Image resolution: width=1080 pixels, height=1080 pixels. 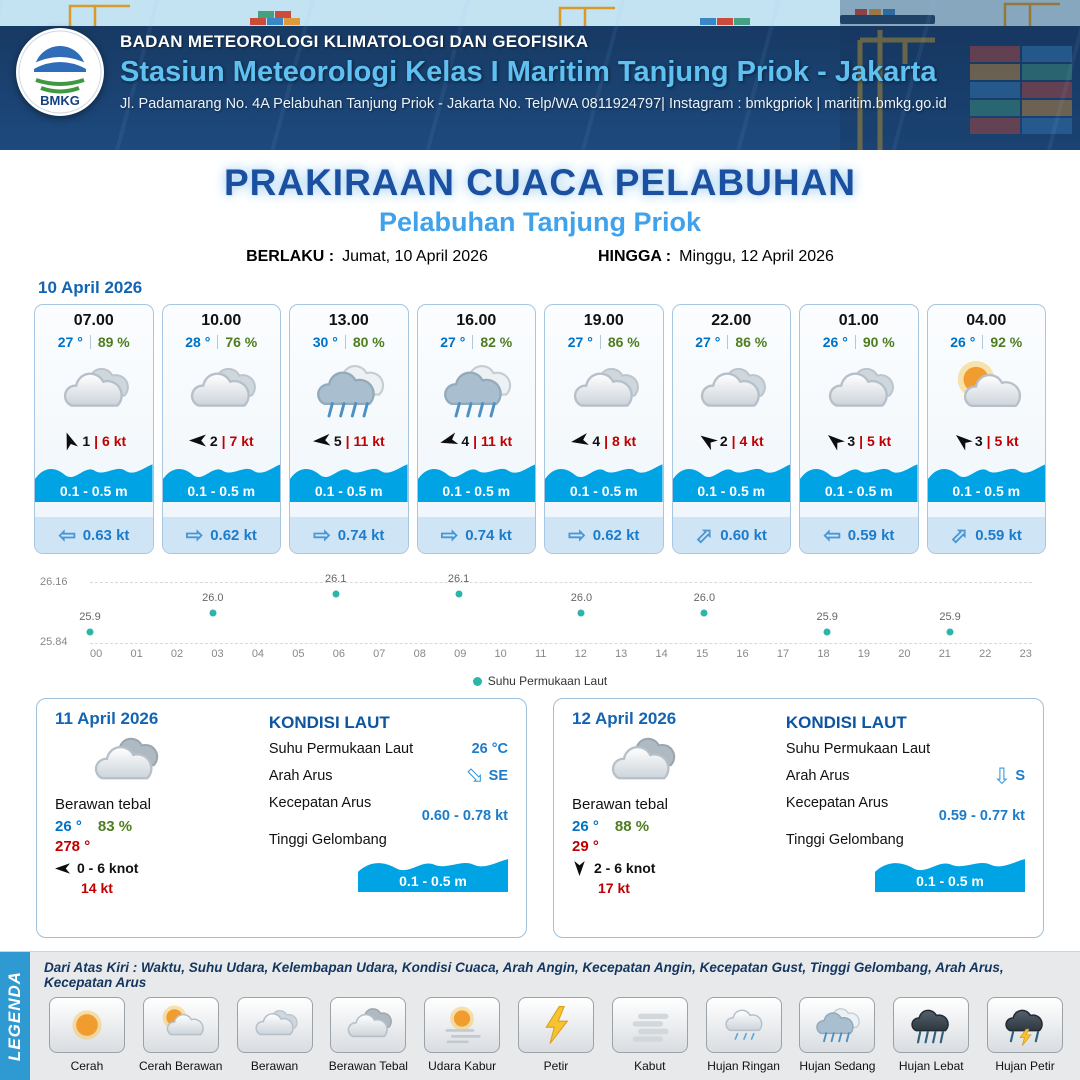 I want to click on card-wind-row: 4 | 8 kt, so click(x=603, y=440).